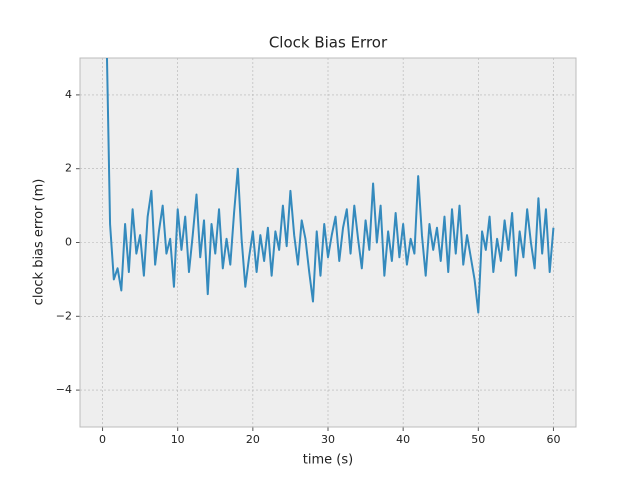 This screenshot has width=640, height=480. I want to click on y-tick-label: 4, so click(68, 94).